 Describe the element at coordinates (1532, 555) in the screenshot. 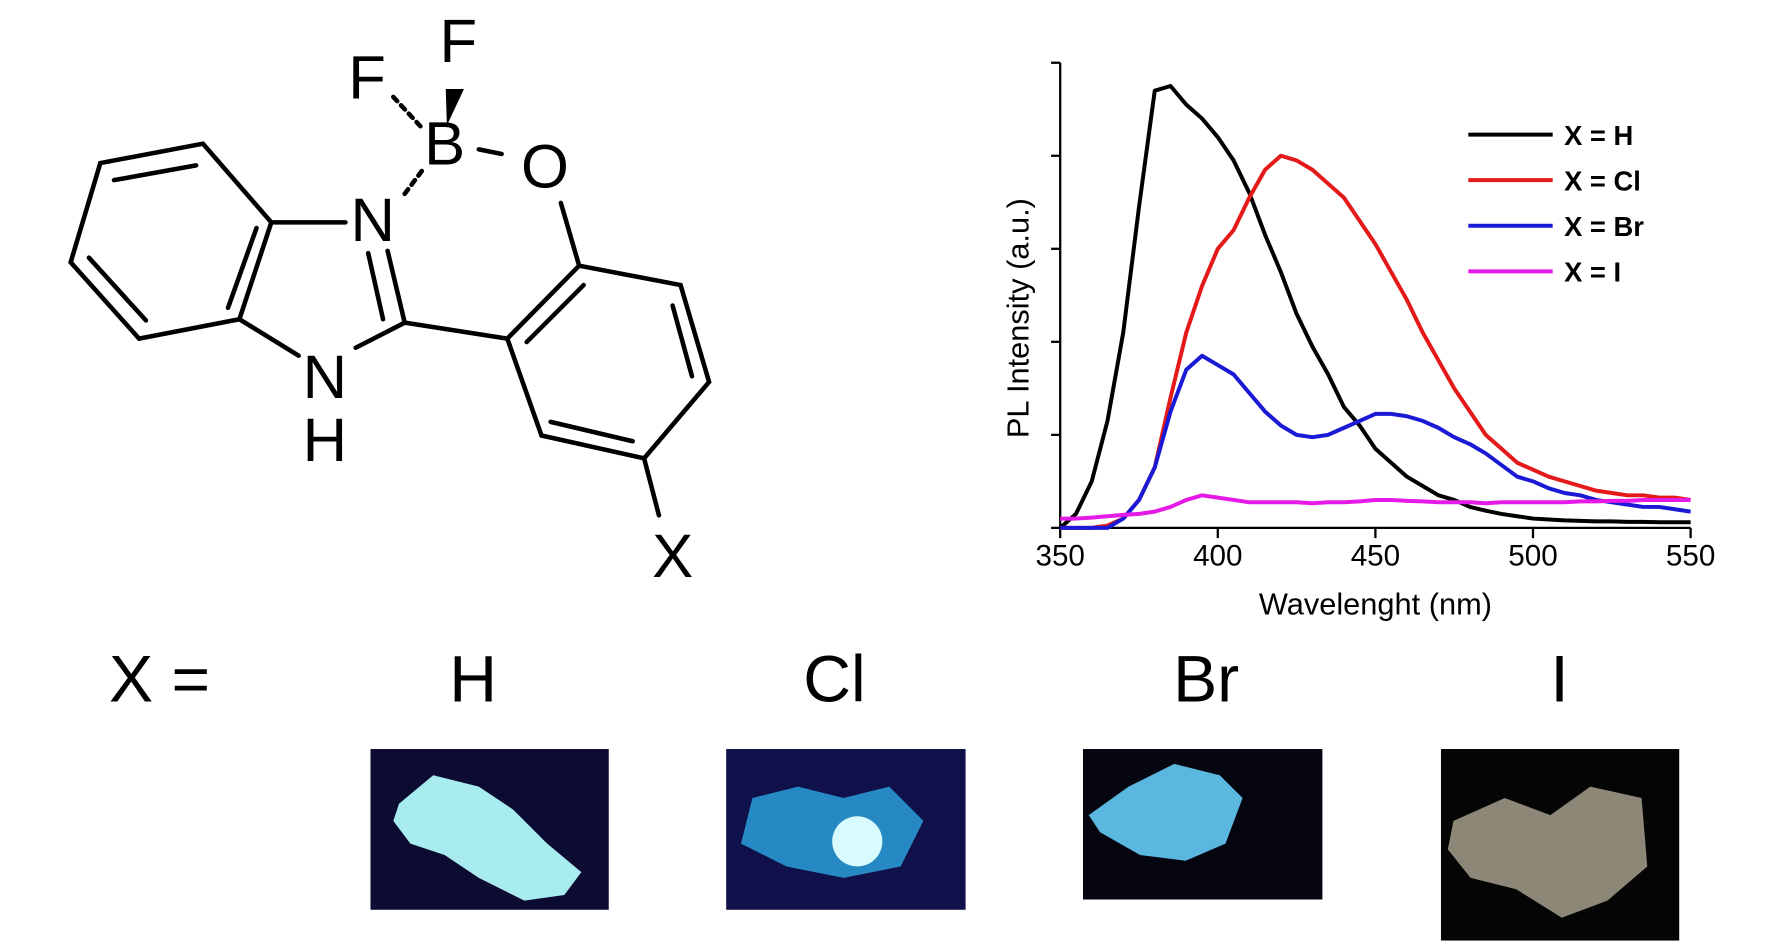

I see `x-tick-label: 500` at that location.